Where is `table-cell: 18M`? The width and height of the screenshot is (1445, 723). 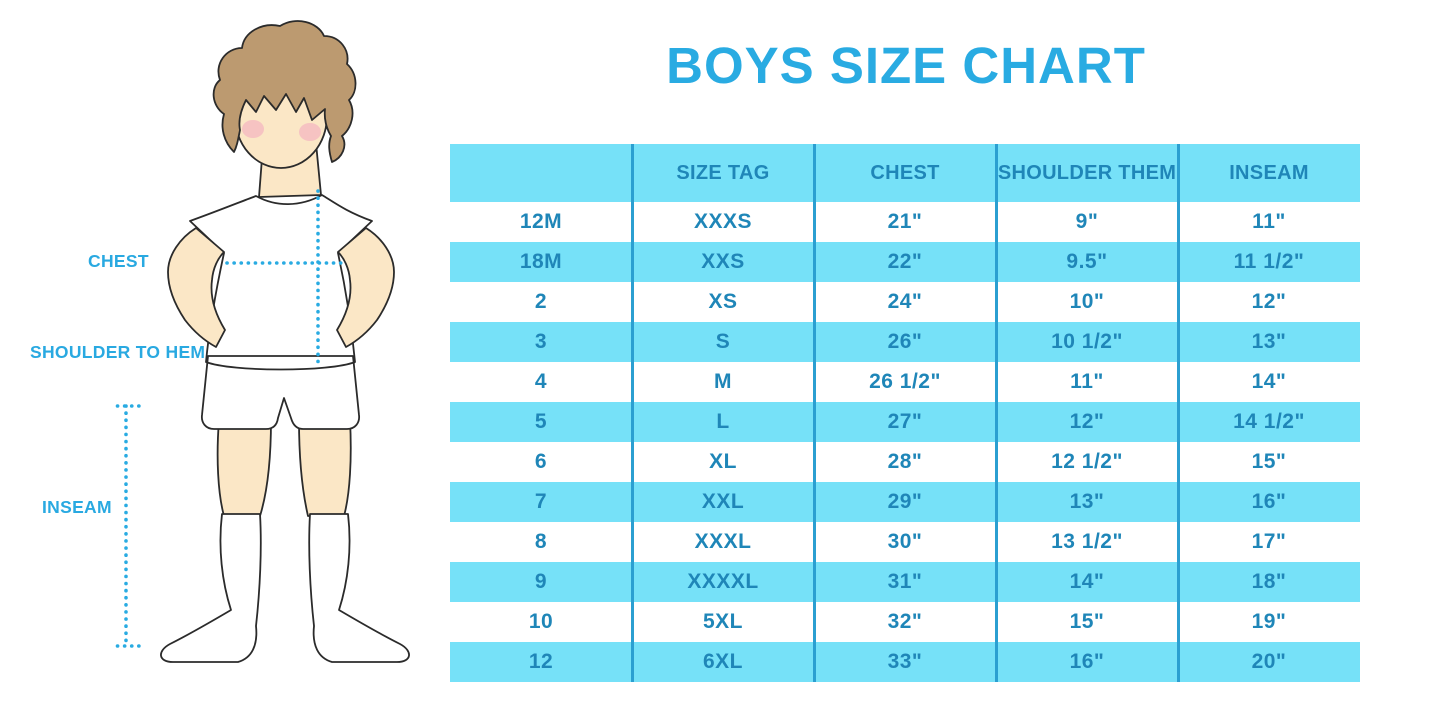 table-cell: 18M is located at coordinates (541, 261).